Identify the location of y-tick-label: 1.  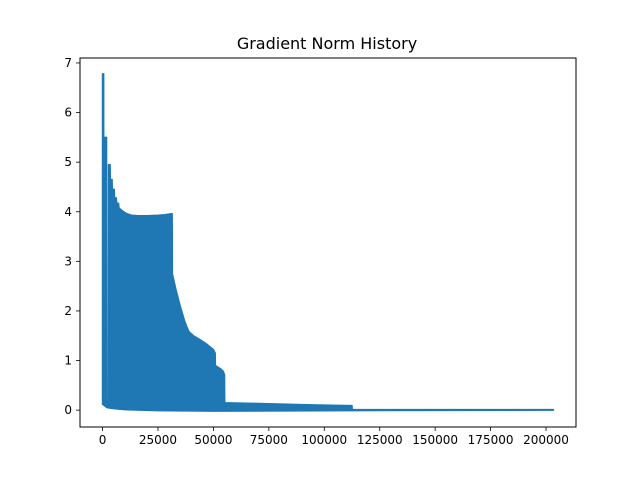
(68, 361).